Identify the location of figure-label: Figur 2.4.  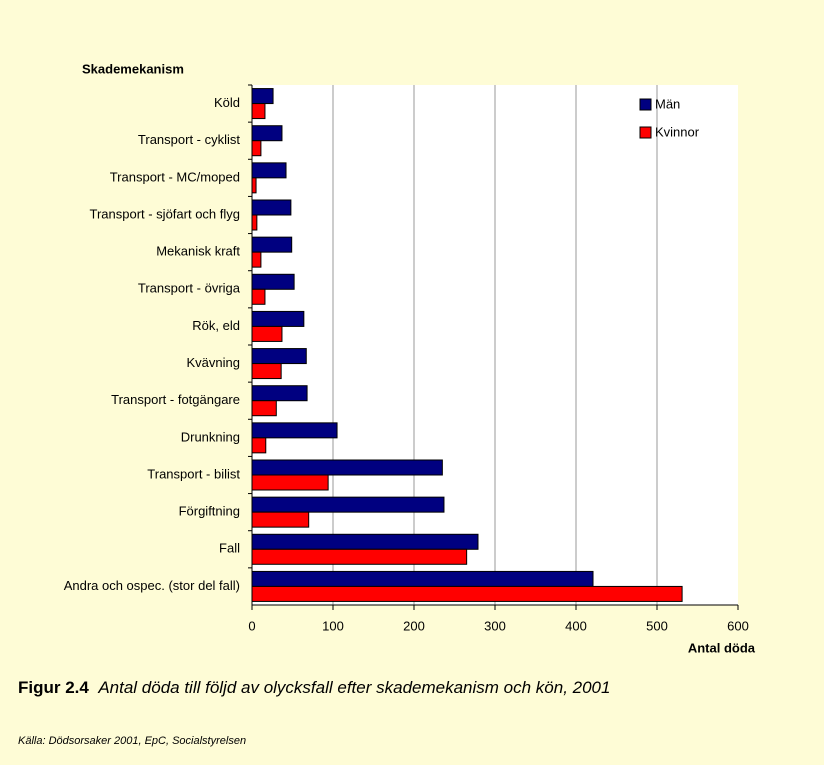
(53, 687).